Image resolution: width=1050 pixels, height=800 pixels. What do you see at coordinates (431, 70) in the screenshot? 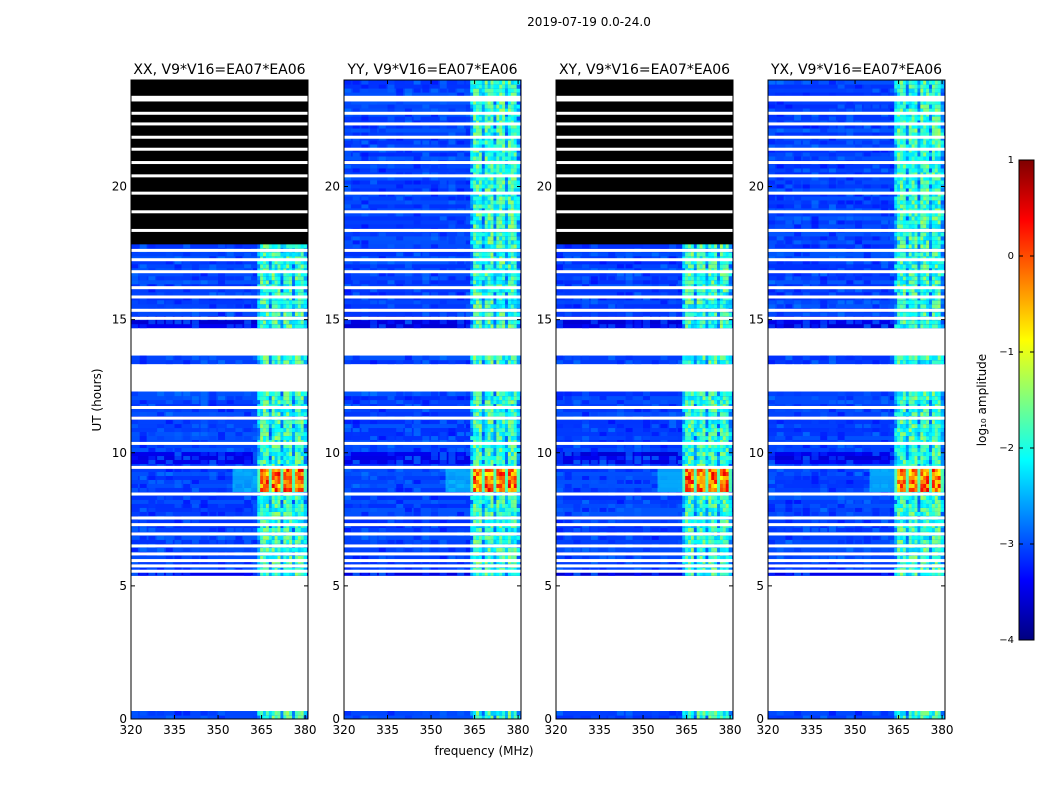
I see `panel-title: YY, V9*V16=EA07*EA06` at bounding box center [431, 70].